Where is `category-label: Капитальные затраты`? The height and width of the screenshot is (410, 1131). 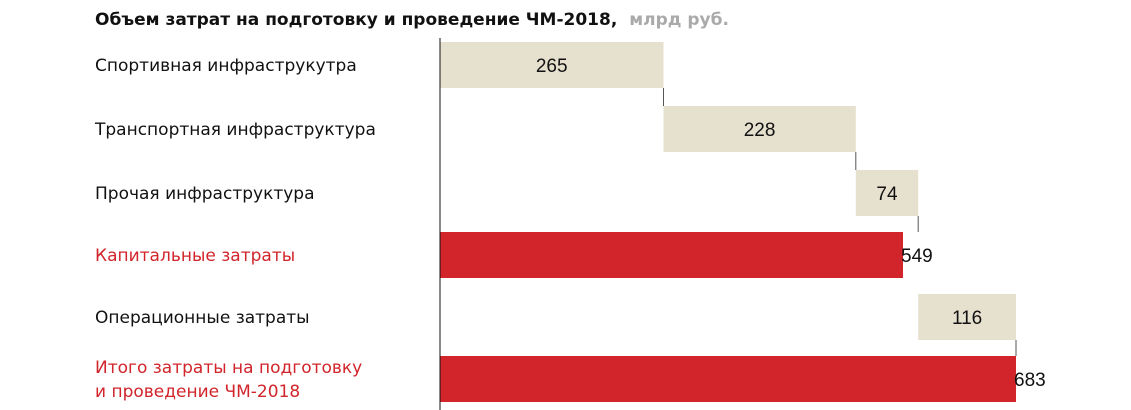 category-label: Капитальные затраты is located at coordinates (195, 256).